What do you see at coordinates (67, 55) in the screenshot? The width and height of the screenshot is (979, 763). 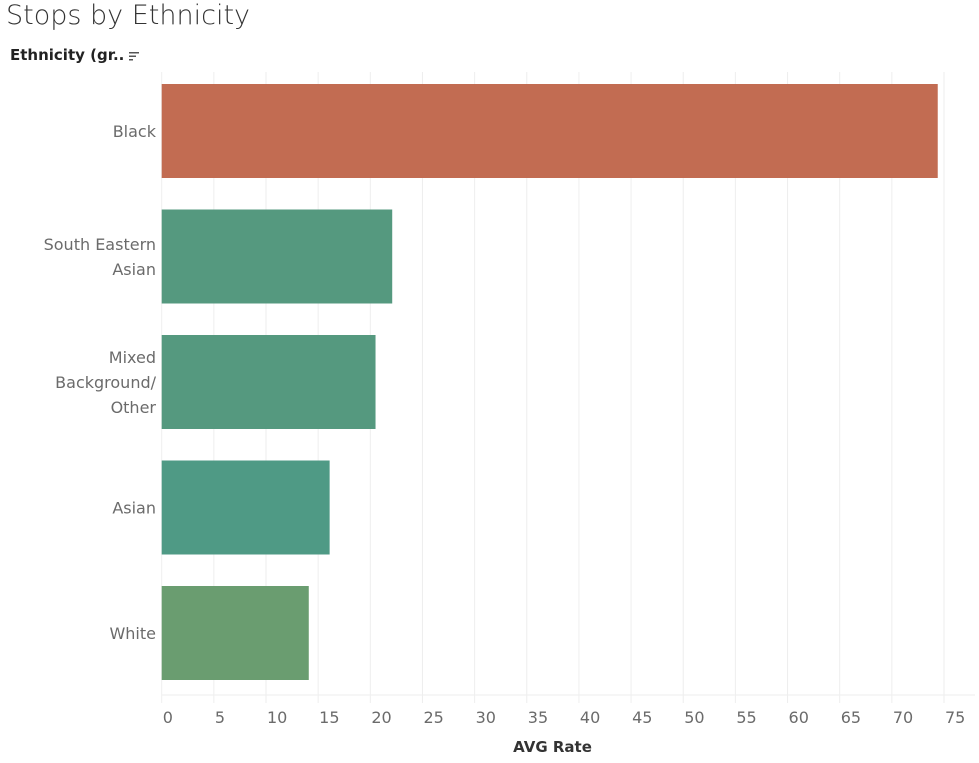 I see `y-axis-header-label: Ethnicity (gr..` at bounding box center [67, 55].